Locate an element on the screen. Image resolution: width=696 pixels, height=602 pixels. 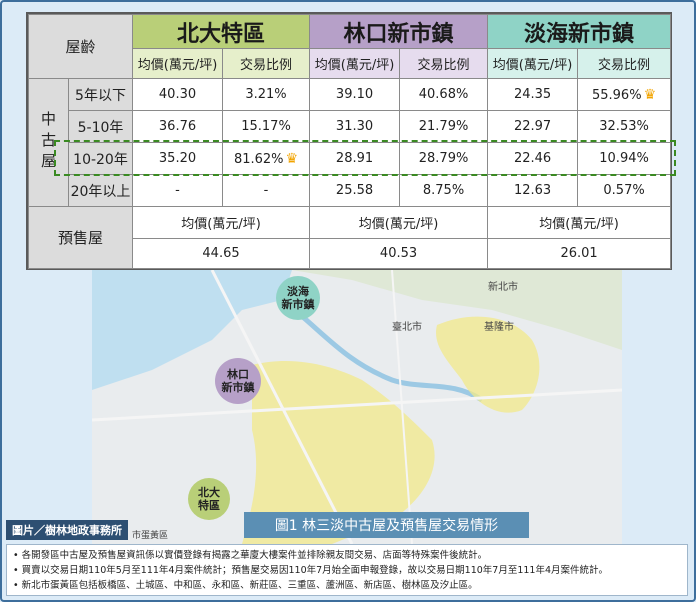
price-cell: 39.10 is located at coordinates (355, 94).